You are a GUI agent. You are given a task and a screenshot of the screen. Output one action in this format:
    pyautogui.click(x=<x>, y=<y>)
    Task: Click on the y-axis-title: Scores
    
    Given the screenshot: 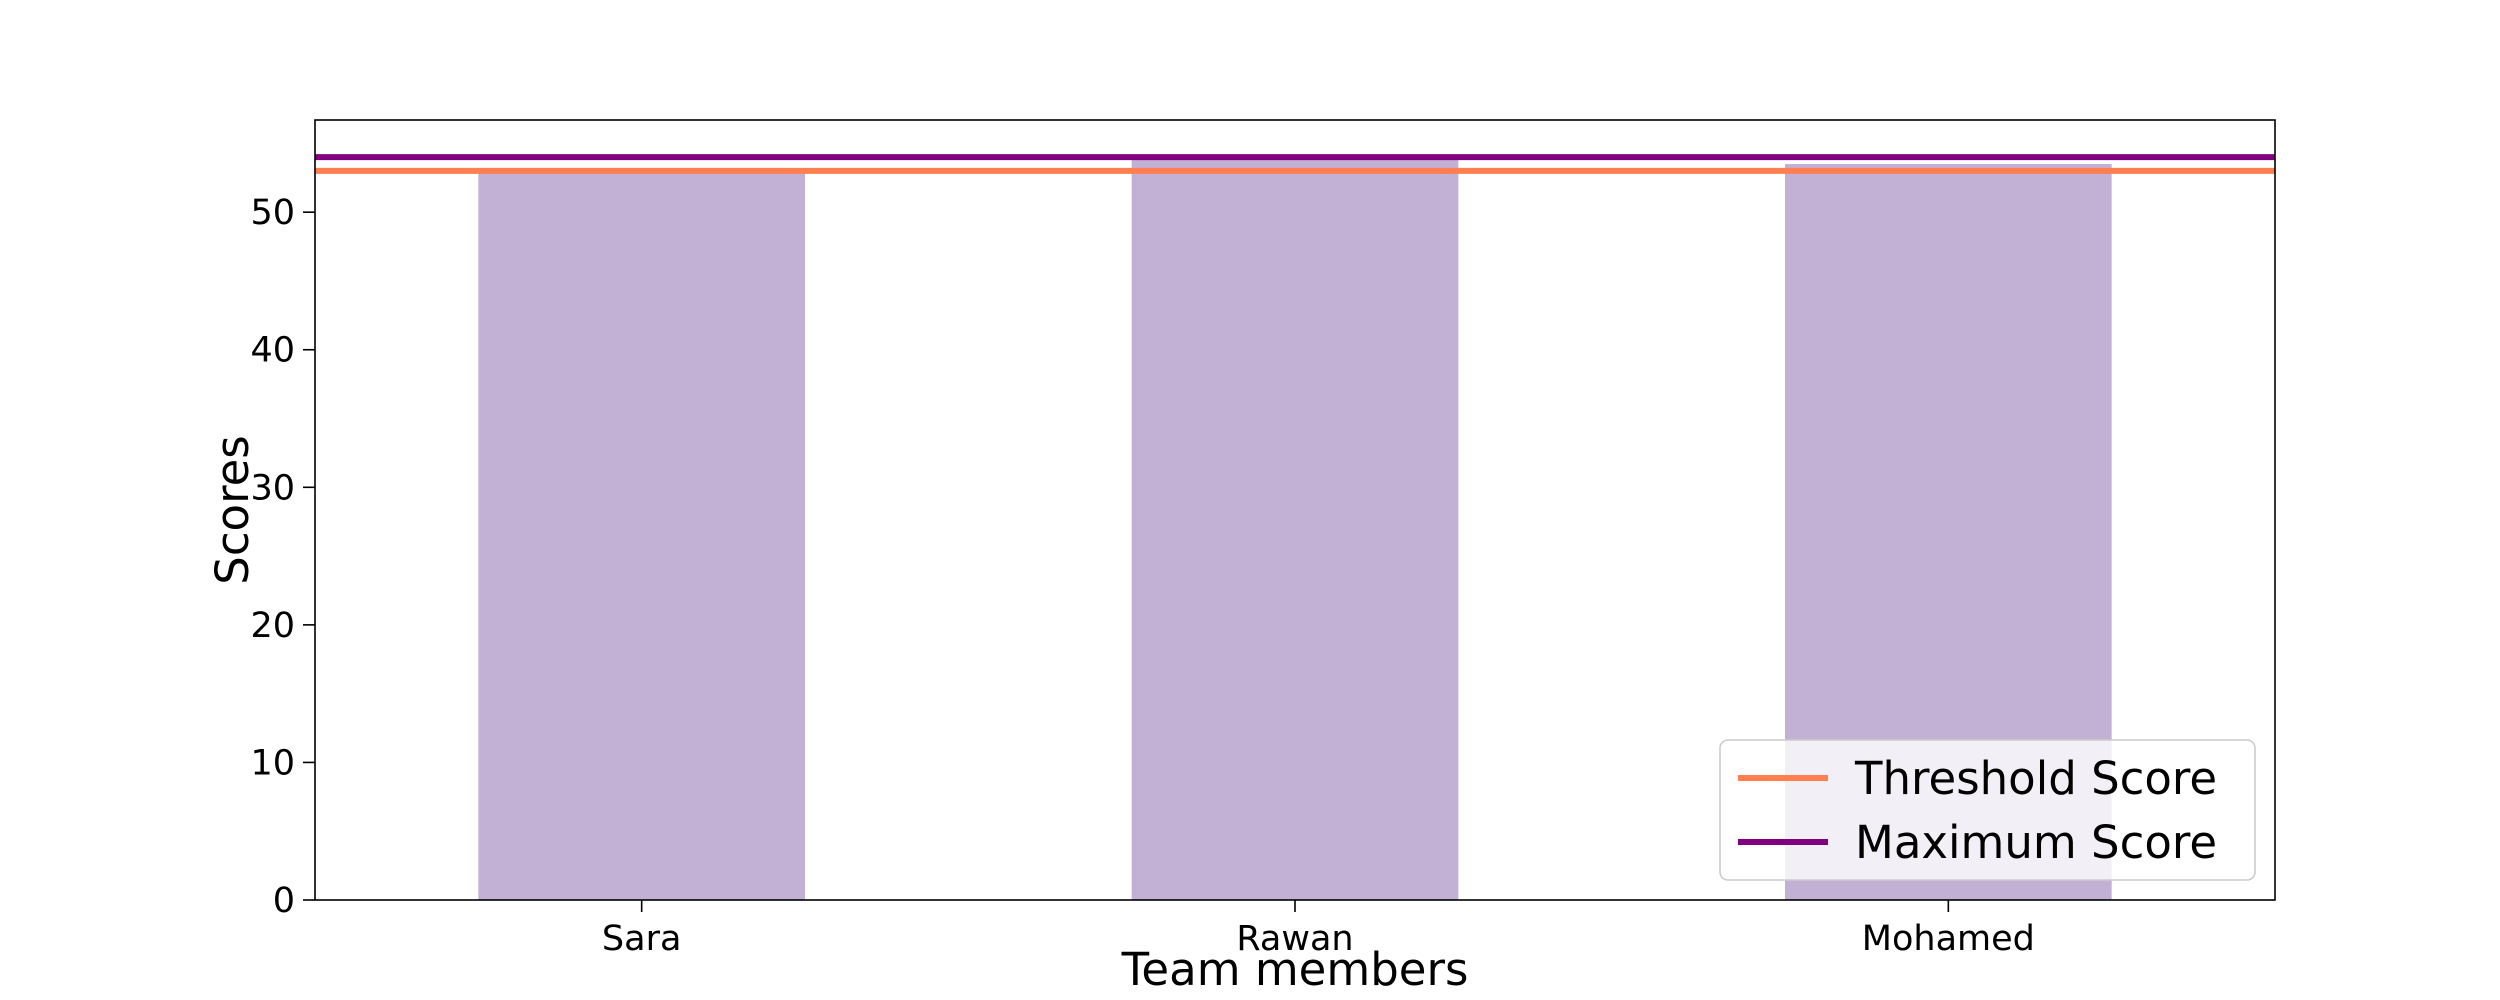 What is the action you would take?
    pyautogui.click(x=232, y=509)
    